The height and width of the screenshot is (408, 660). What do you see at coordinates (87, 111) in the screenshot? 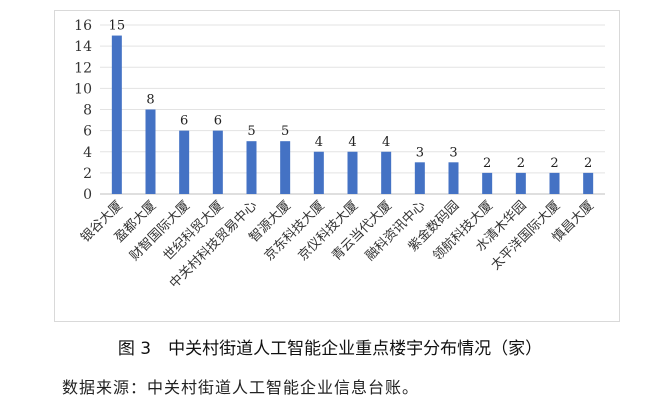
I see `y-tick-label: 8` at bounding box center [87, 111].